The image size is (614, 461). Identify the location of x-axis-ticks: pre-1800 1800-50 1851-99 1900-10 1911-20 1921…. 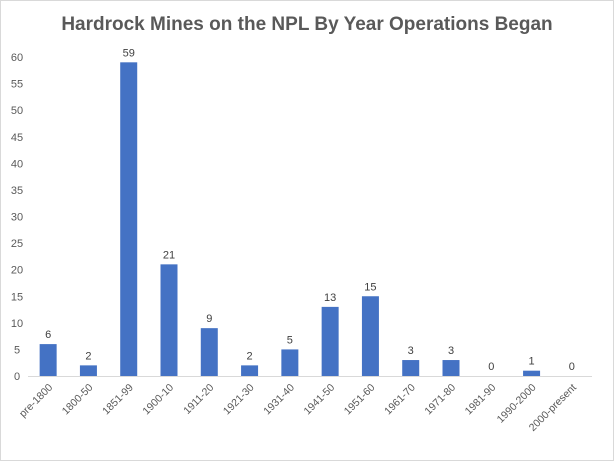
(298, 408).